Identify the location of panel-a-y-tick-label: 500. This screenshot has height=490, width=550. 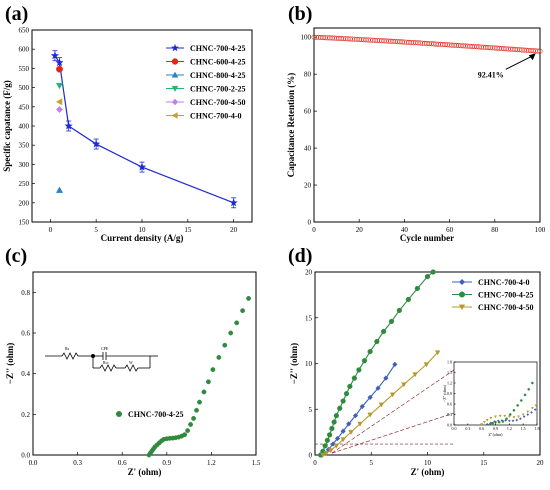
(24, 88).